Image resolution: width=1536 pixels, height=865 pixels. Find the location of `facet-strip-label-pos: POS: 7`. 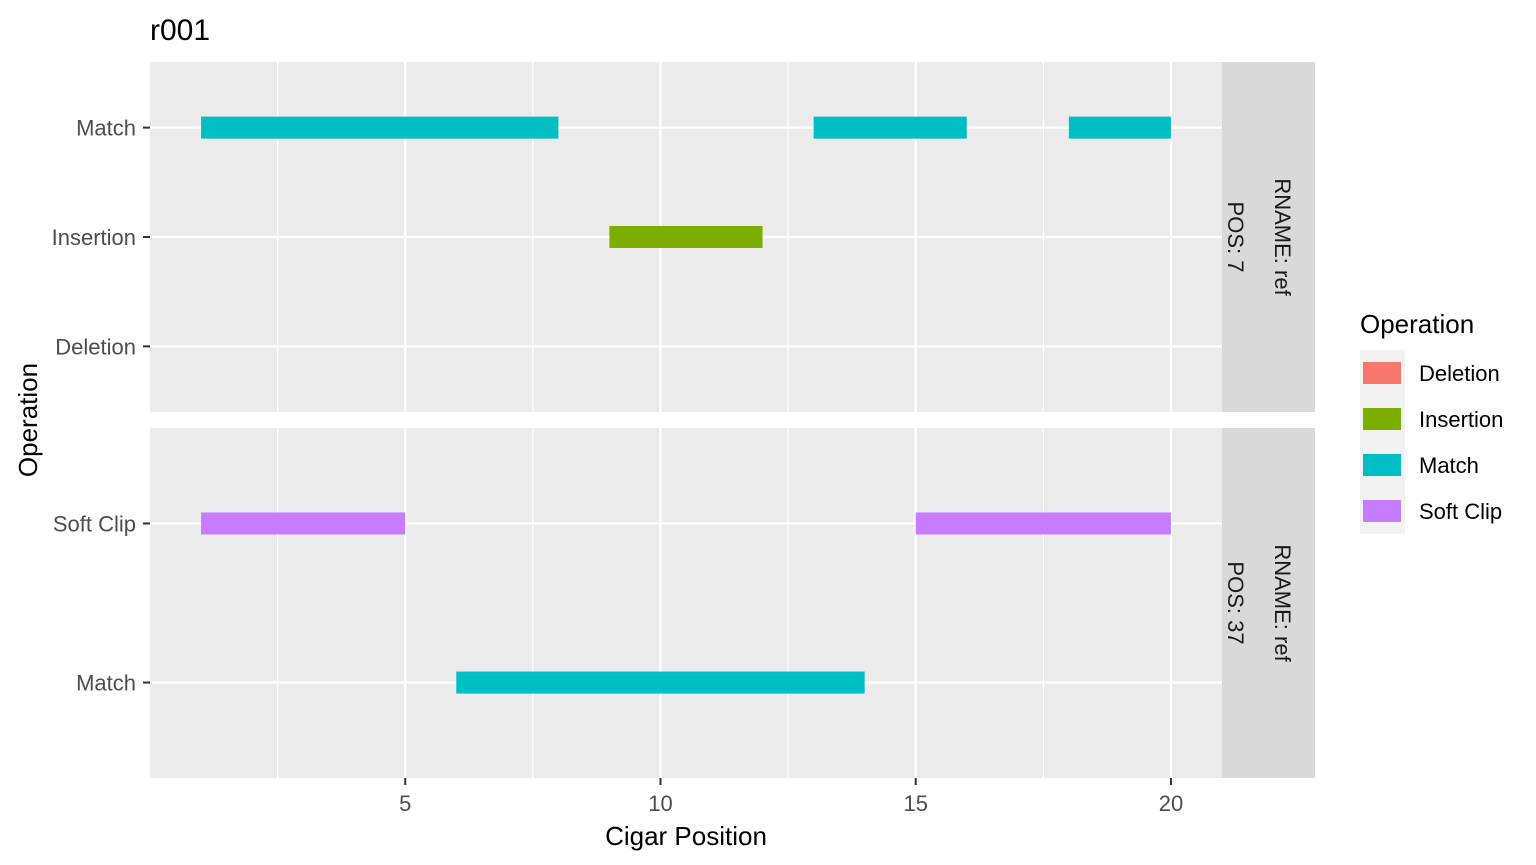

facet-strip-label-pos: POS: 7 is located at coordinates (1235, 237).